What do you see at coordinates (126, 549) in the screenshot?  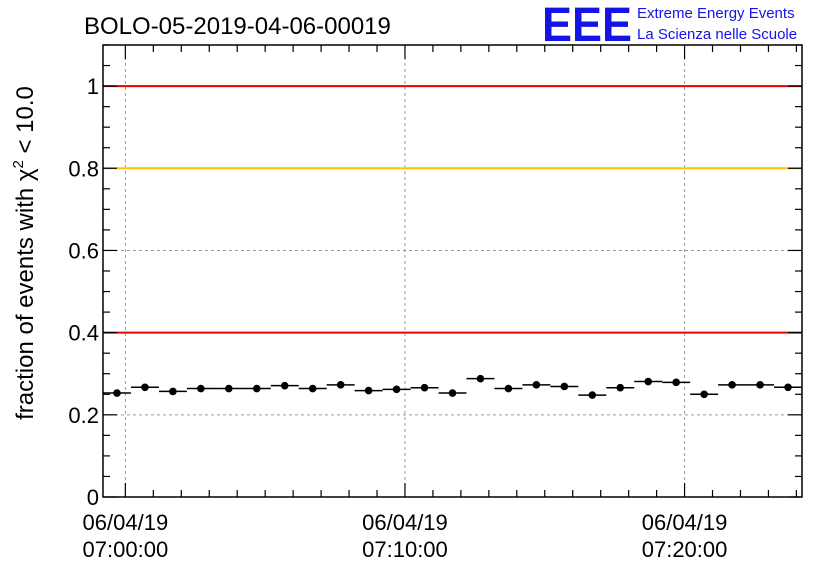 I see `x-tick-time-label: 07:00:00` at bounding box center [126, 549].